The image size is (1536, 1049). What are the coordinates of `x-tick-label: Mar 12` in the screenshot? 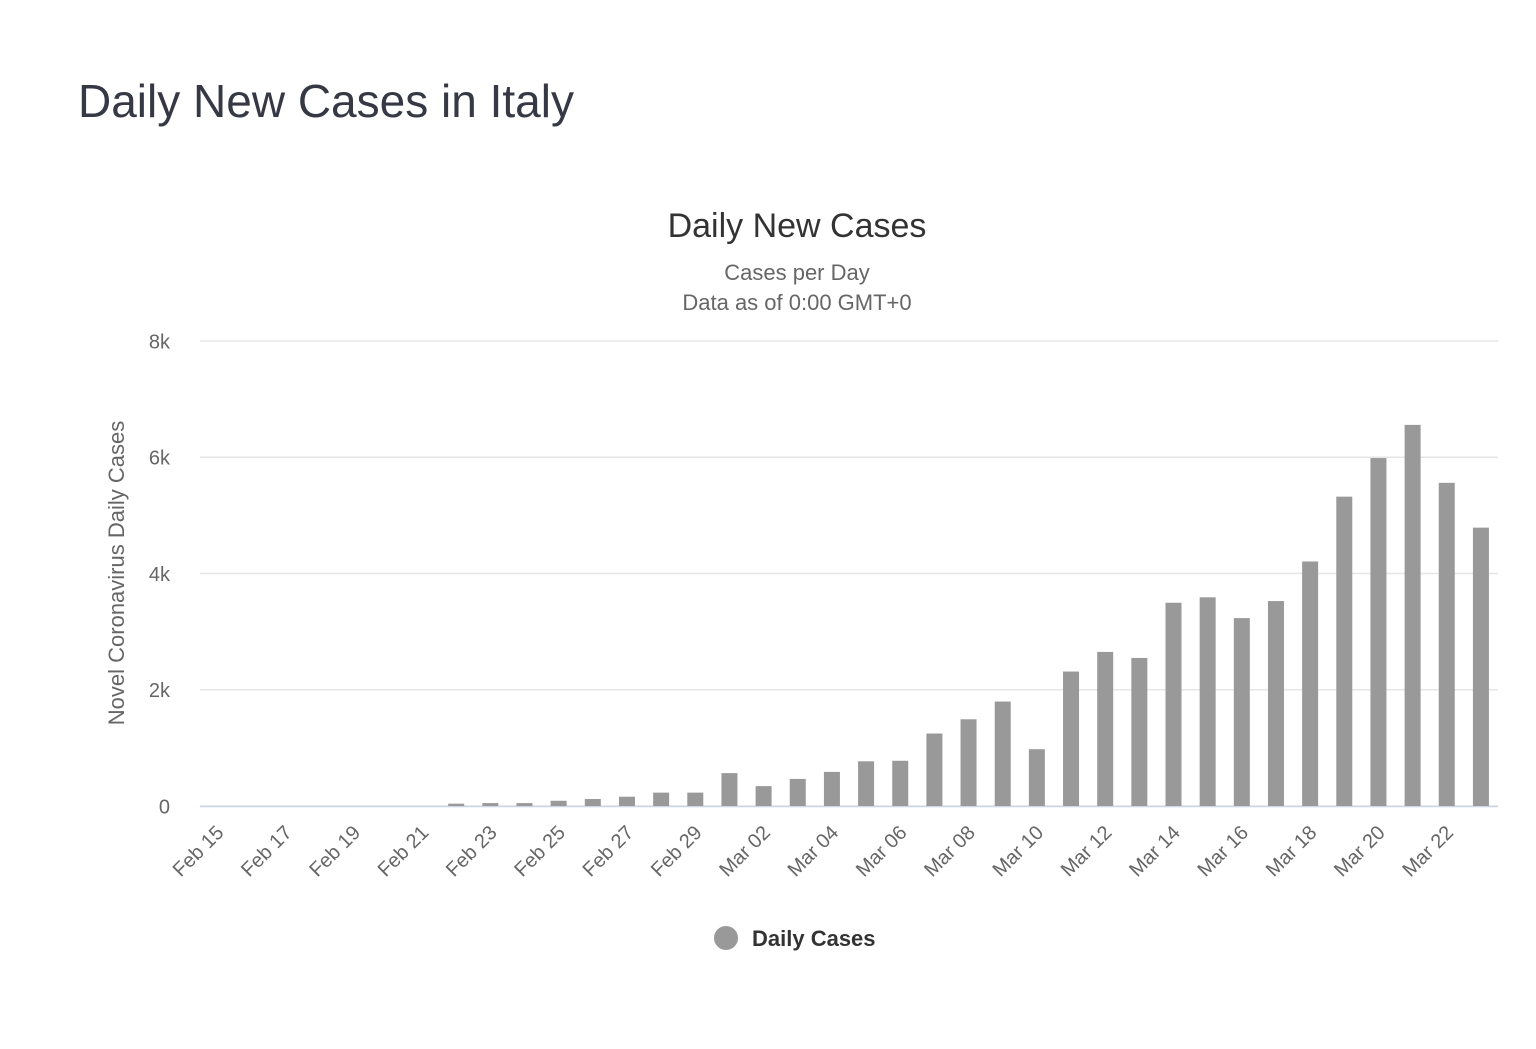 It's located at (1087, 852).